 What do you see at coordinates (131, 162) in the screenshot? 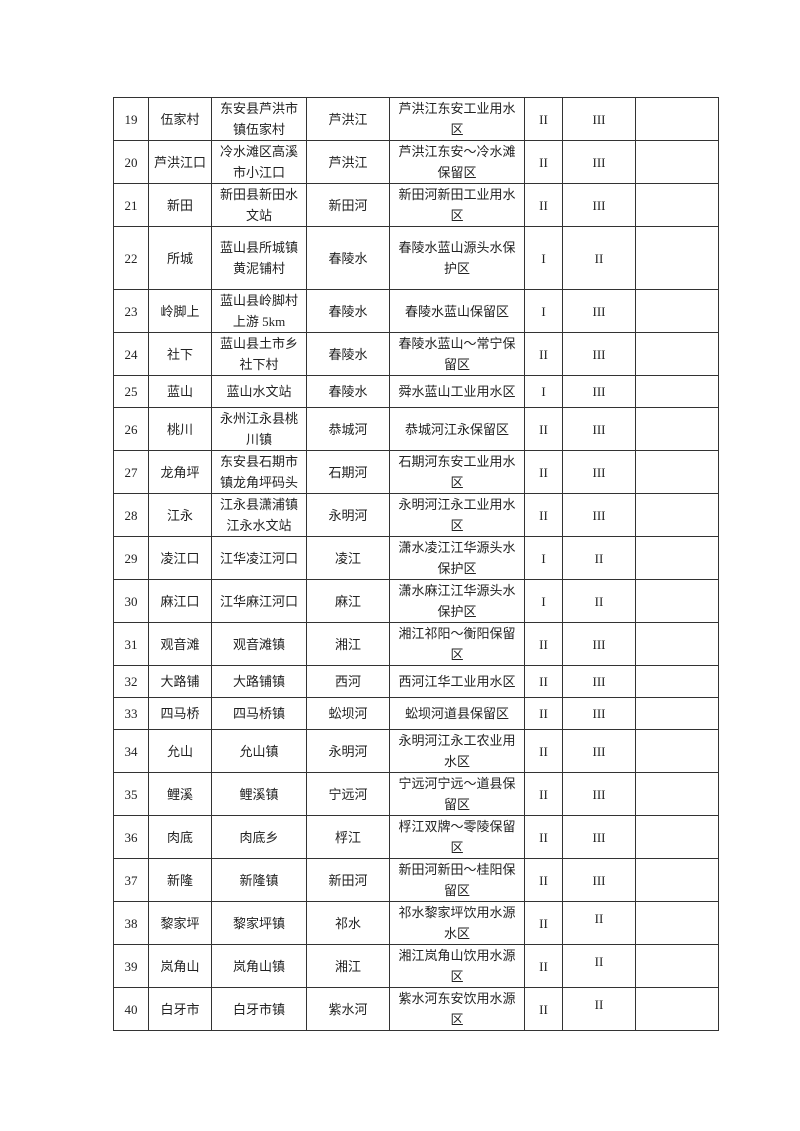
I see `row-number-cell: 20` at bounding box center [131, 162].